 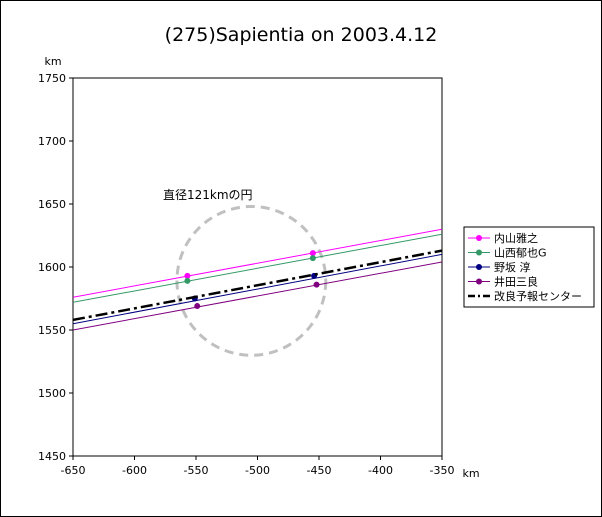 I want to click on y-tick-label: 1750, so click(x=52, y=78).